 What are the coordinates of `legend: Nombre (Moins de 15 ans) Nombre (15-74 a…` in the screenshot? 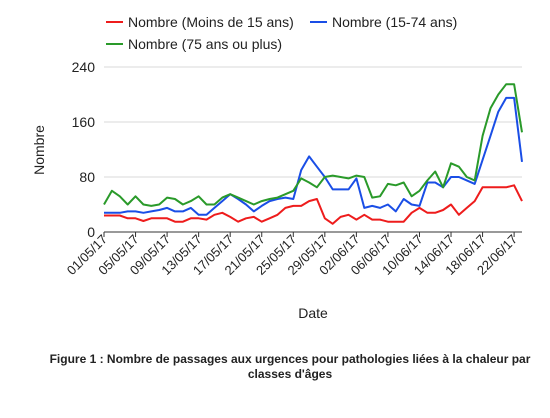 It's located at (281, 33).